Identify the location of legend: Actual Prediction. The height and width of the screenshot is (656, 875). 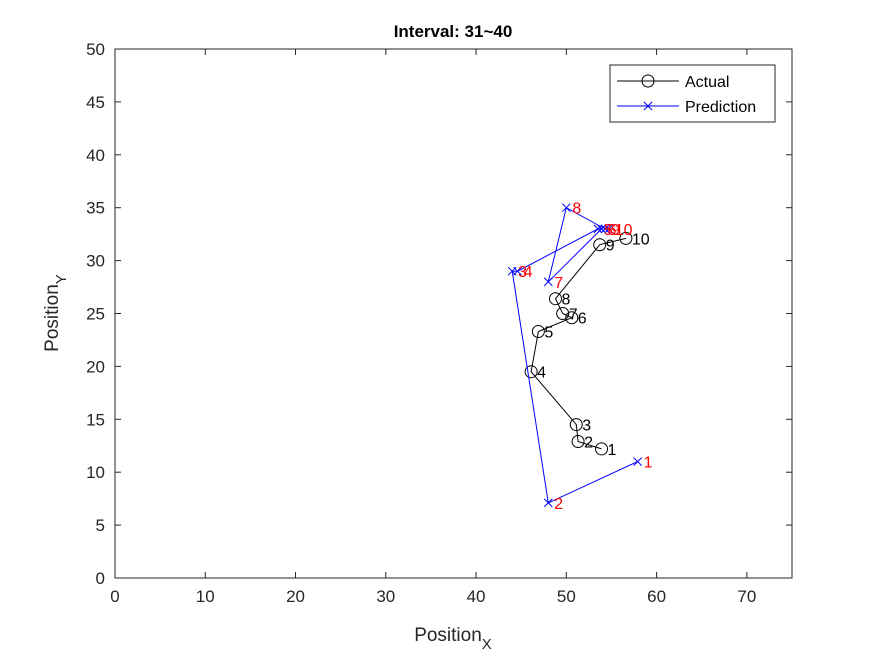
(692, 93).